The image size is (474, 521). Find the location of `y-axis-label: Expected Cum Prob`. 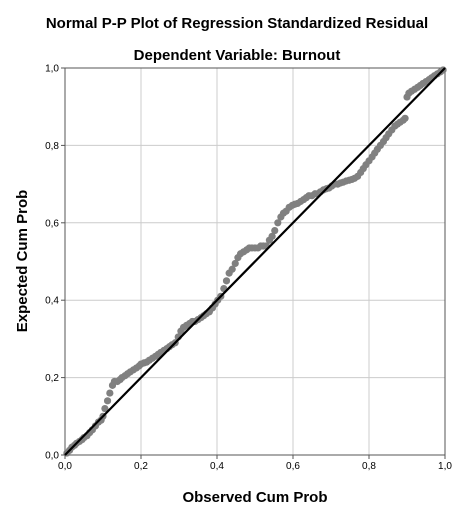

y-axis-label: Expected Cum Prob is located at coordinates (22, 261).